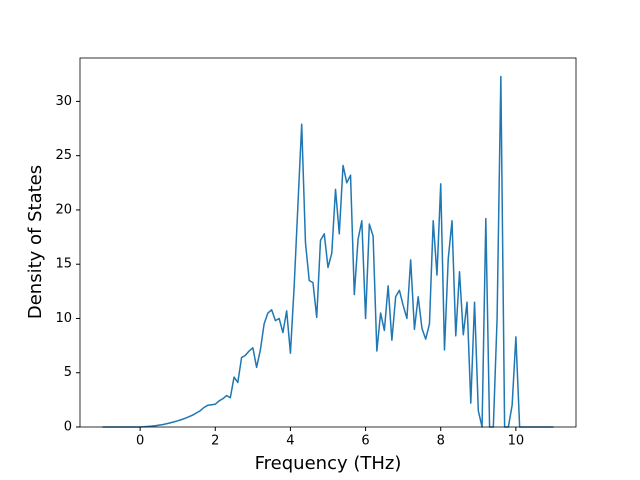 This screenshot has height=480, width=640. I want to click on x-tick-label: 2, so click(215, 441).